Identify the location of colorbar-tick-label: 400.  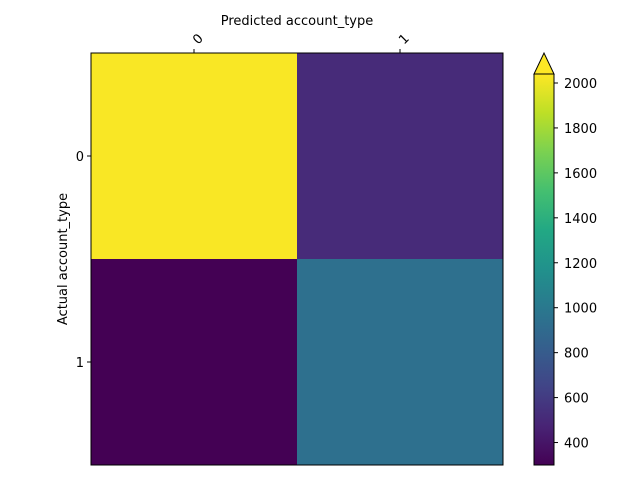
(576, 444).